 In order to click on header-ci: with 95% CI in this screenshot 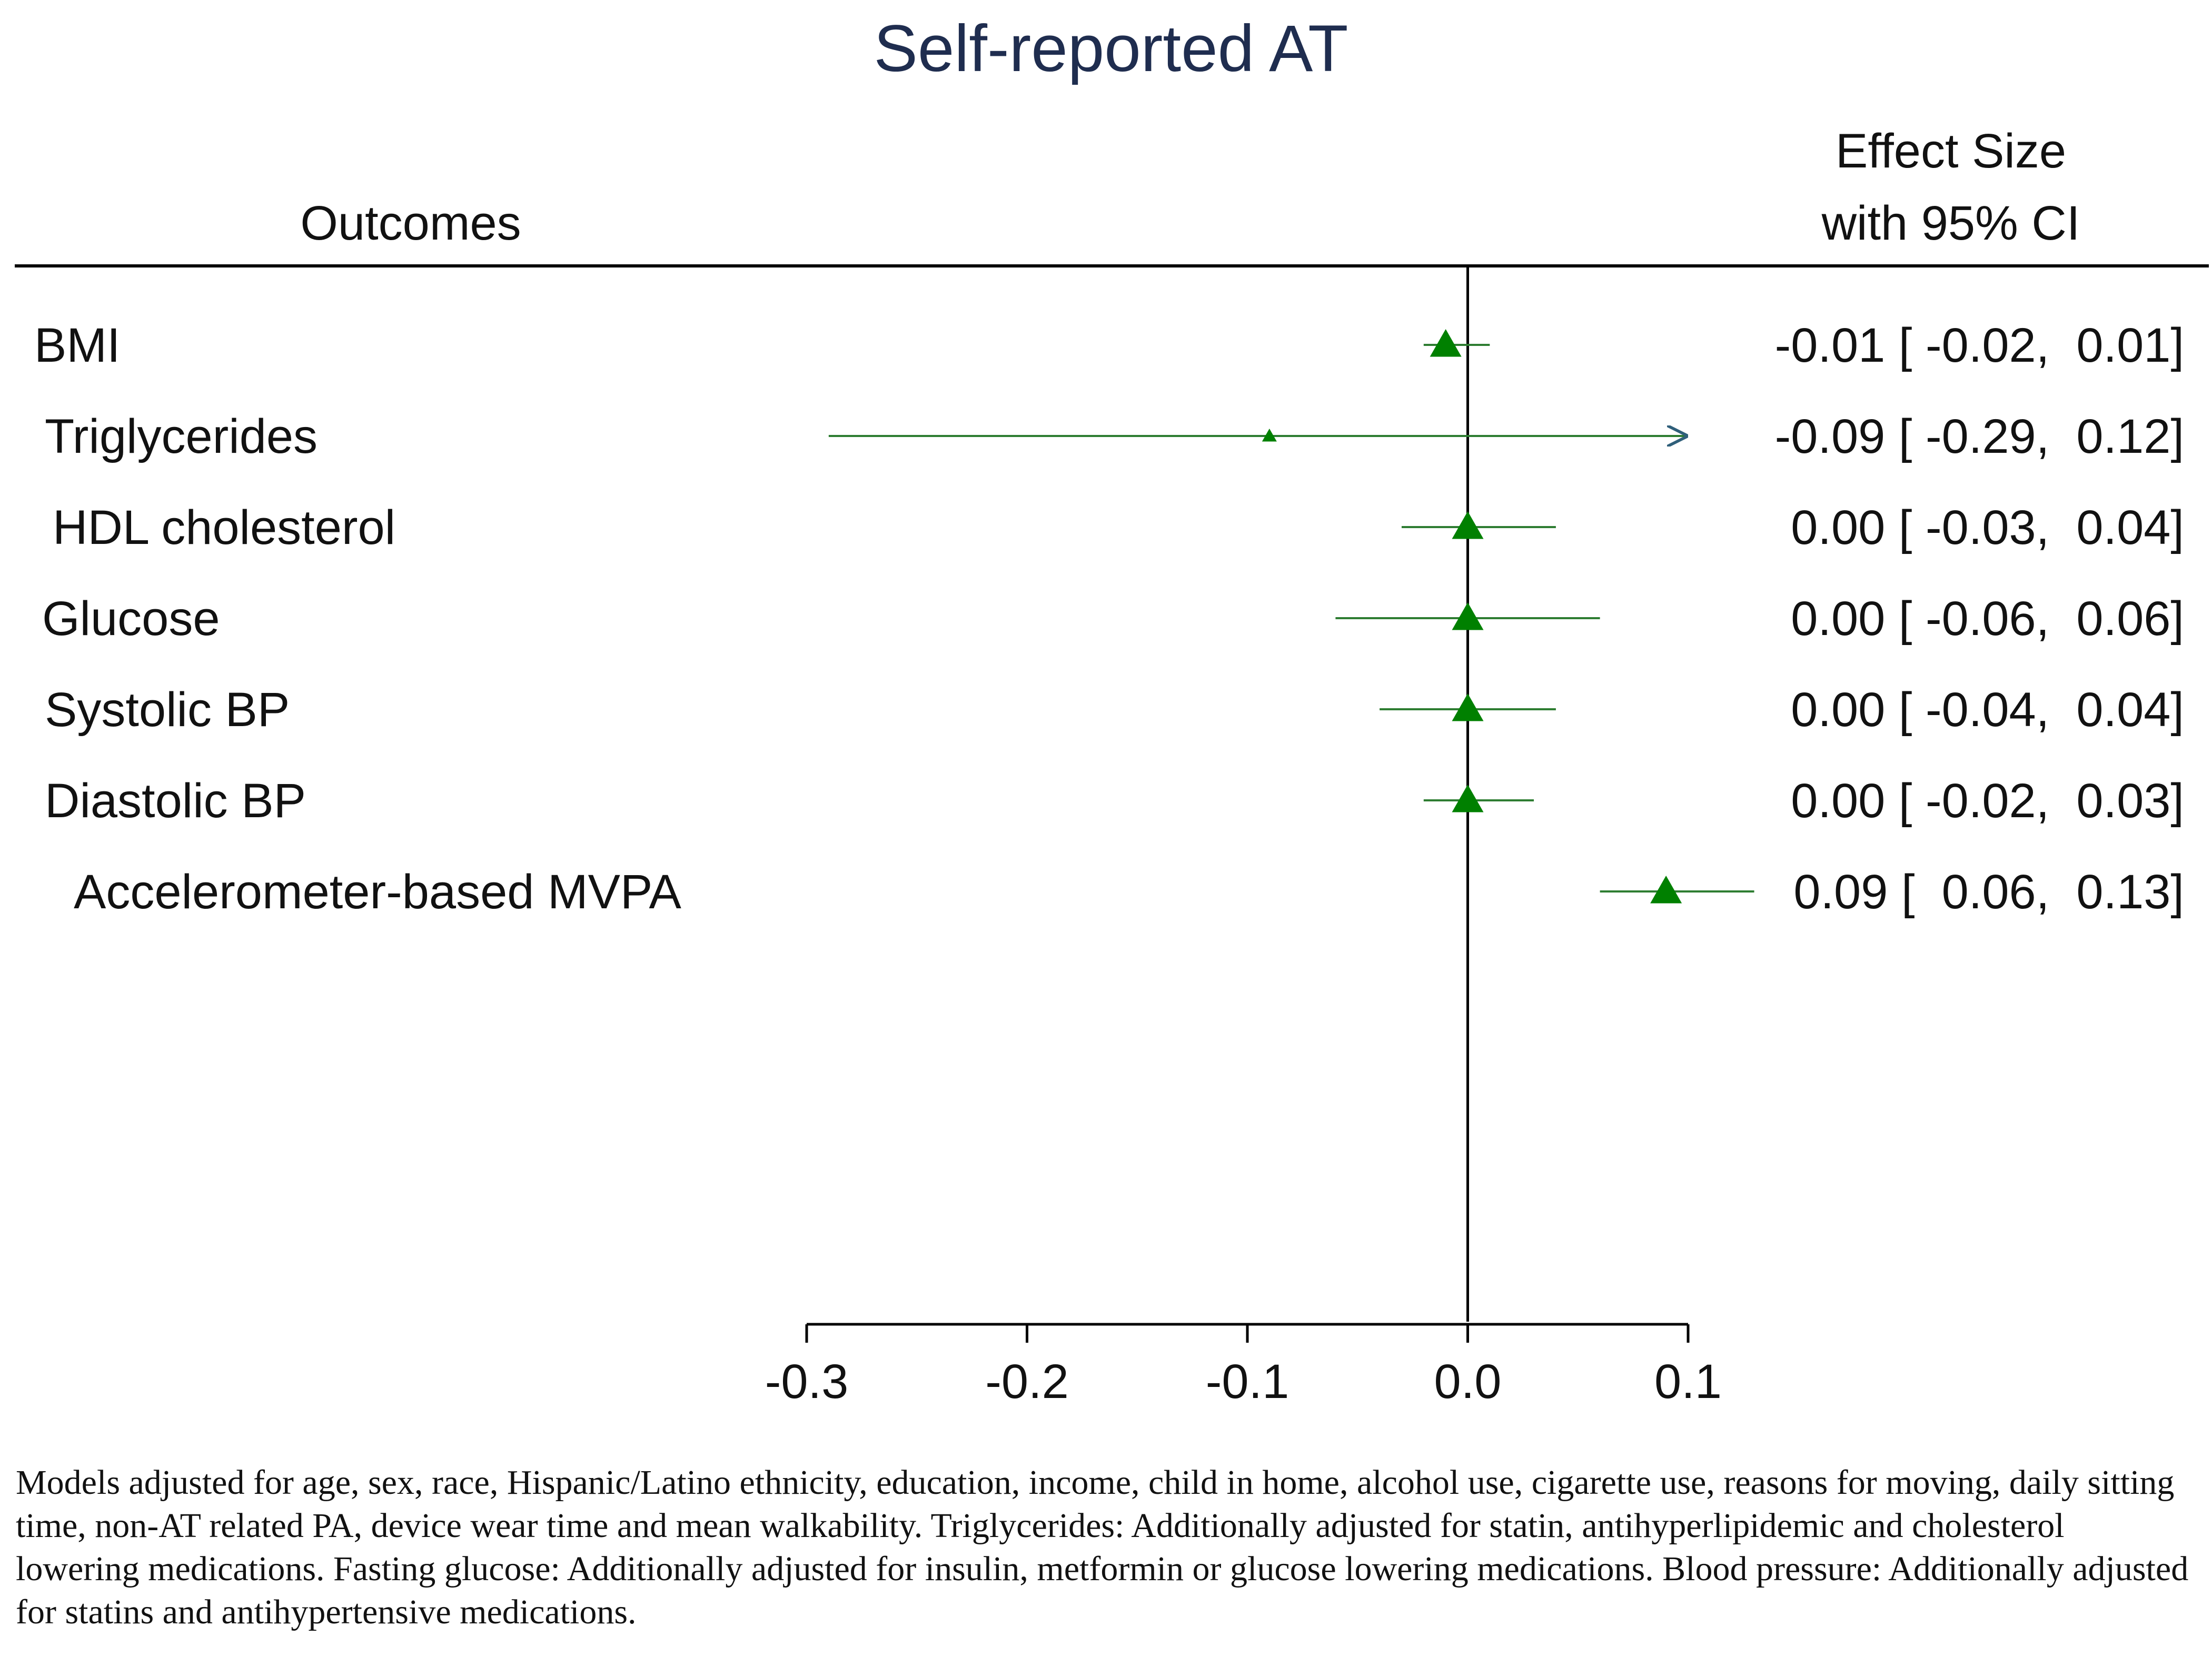, I will do `click(1950, 223)`.